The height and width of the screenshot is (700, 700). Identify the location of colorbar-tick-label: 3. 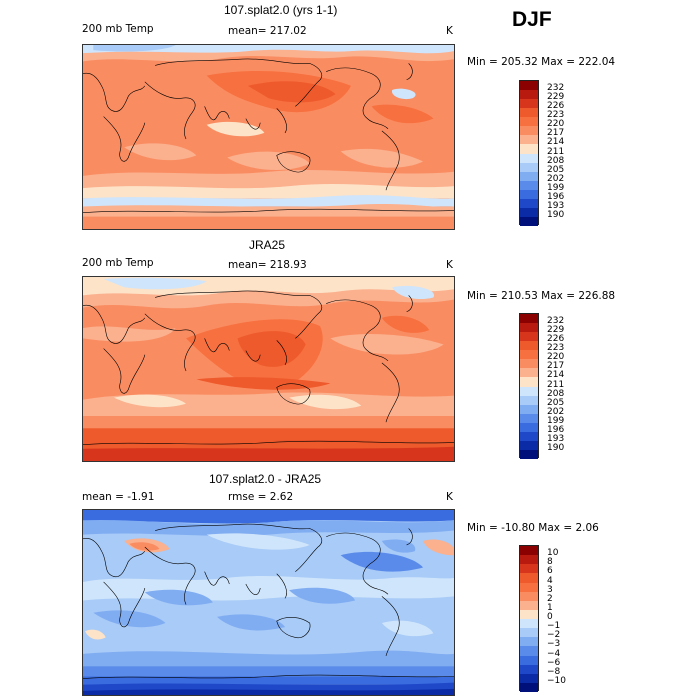
(550, 589).